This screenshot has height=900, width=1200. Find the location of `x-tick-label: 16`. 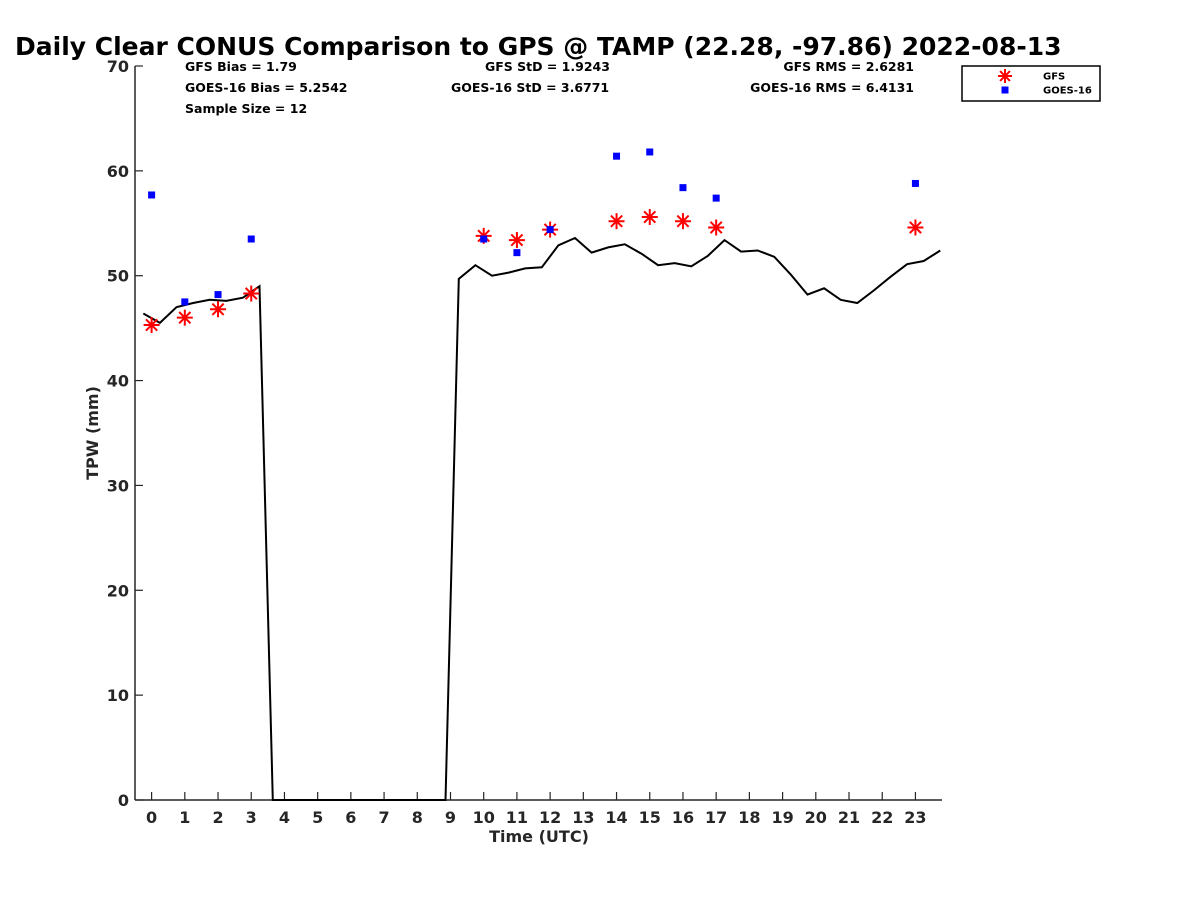

x-tick-label: 16 is located at coordinates (683, 817).